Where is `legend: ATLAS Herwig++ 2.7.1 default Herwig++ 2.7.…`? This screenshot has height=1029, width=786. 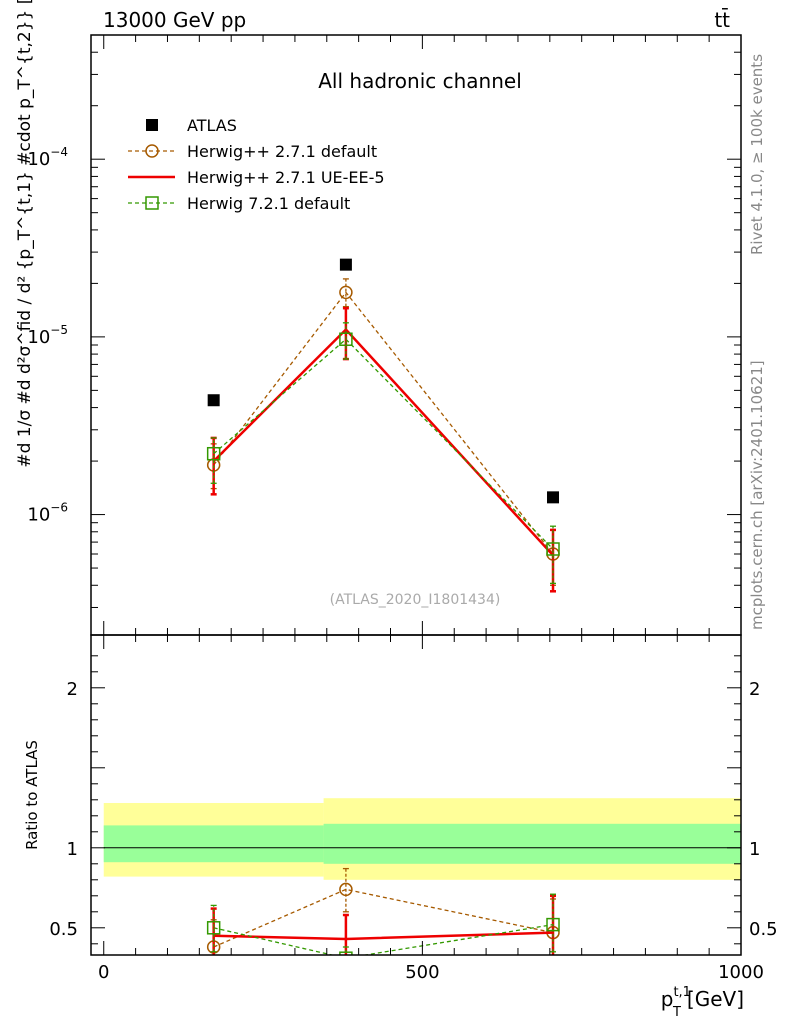
legend: ATLAS Herwig++ 2.7.1 default Herwig++ 2.7.… is located at coordinates (256, 164).